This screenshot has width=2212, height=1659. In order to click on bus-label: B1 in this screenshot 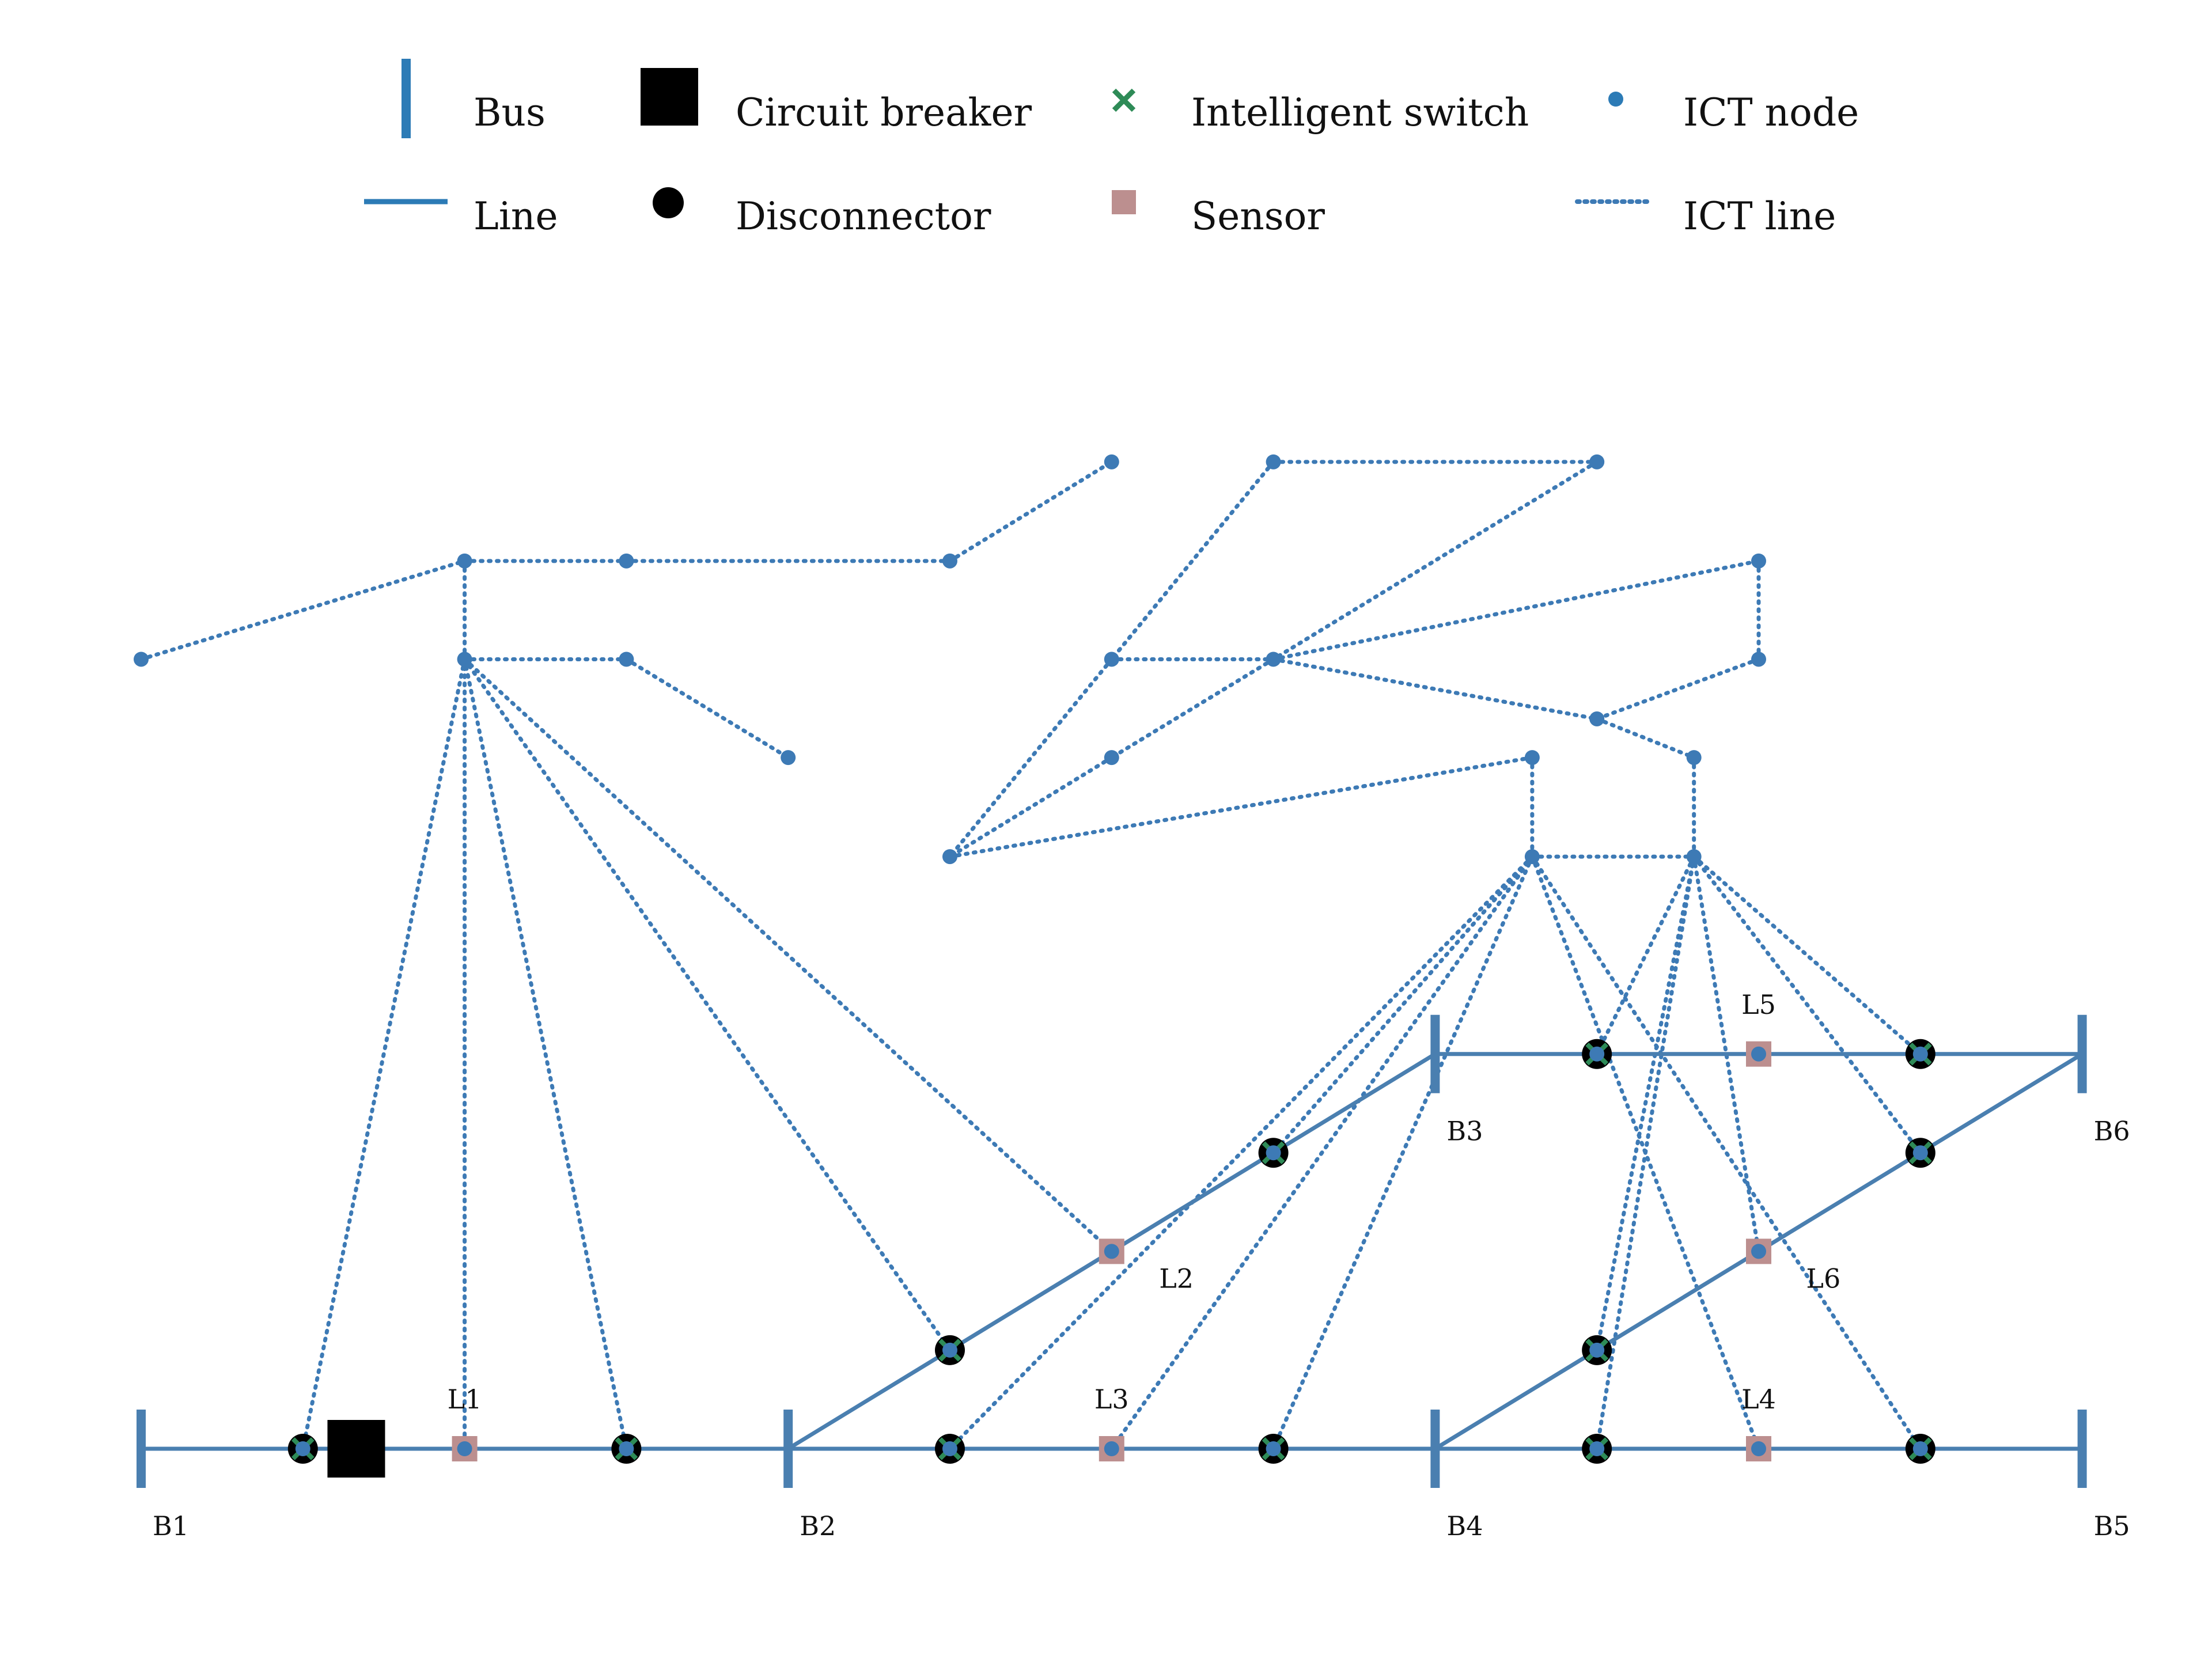, I will do `click(171, 1525)`.